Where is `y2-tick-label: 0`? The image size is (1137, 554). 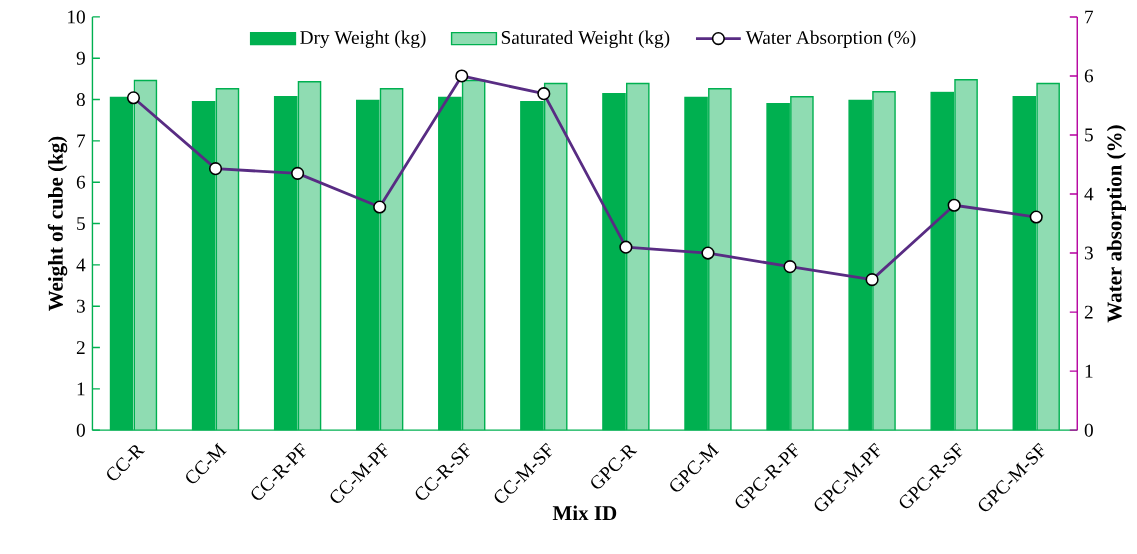 y2-tick-label: 0 is located at coordinates (1088, 430).